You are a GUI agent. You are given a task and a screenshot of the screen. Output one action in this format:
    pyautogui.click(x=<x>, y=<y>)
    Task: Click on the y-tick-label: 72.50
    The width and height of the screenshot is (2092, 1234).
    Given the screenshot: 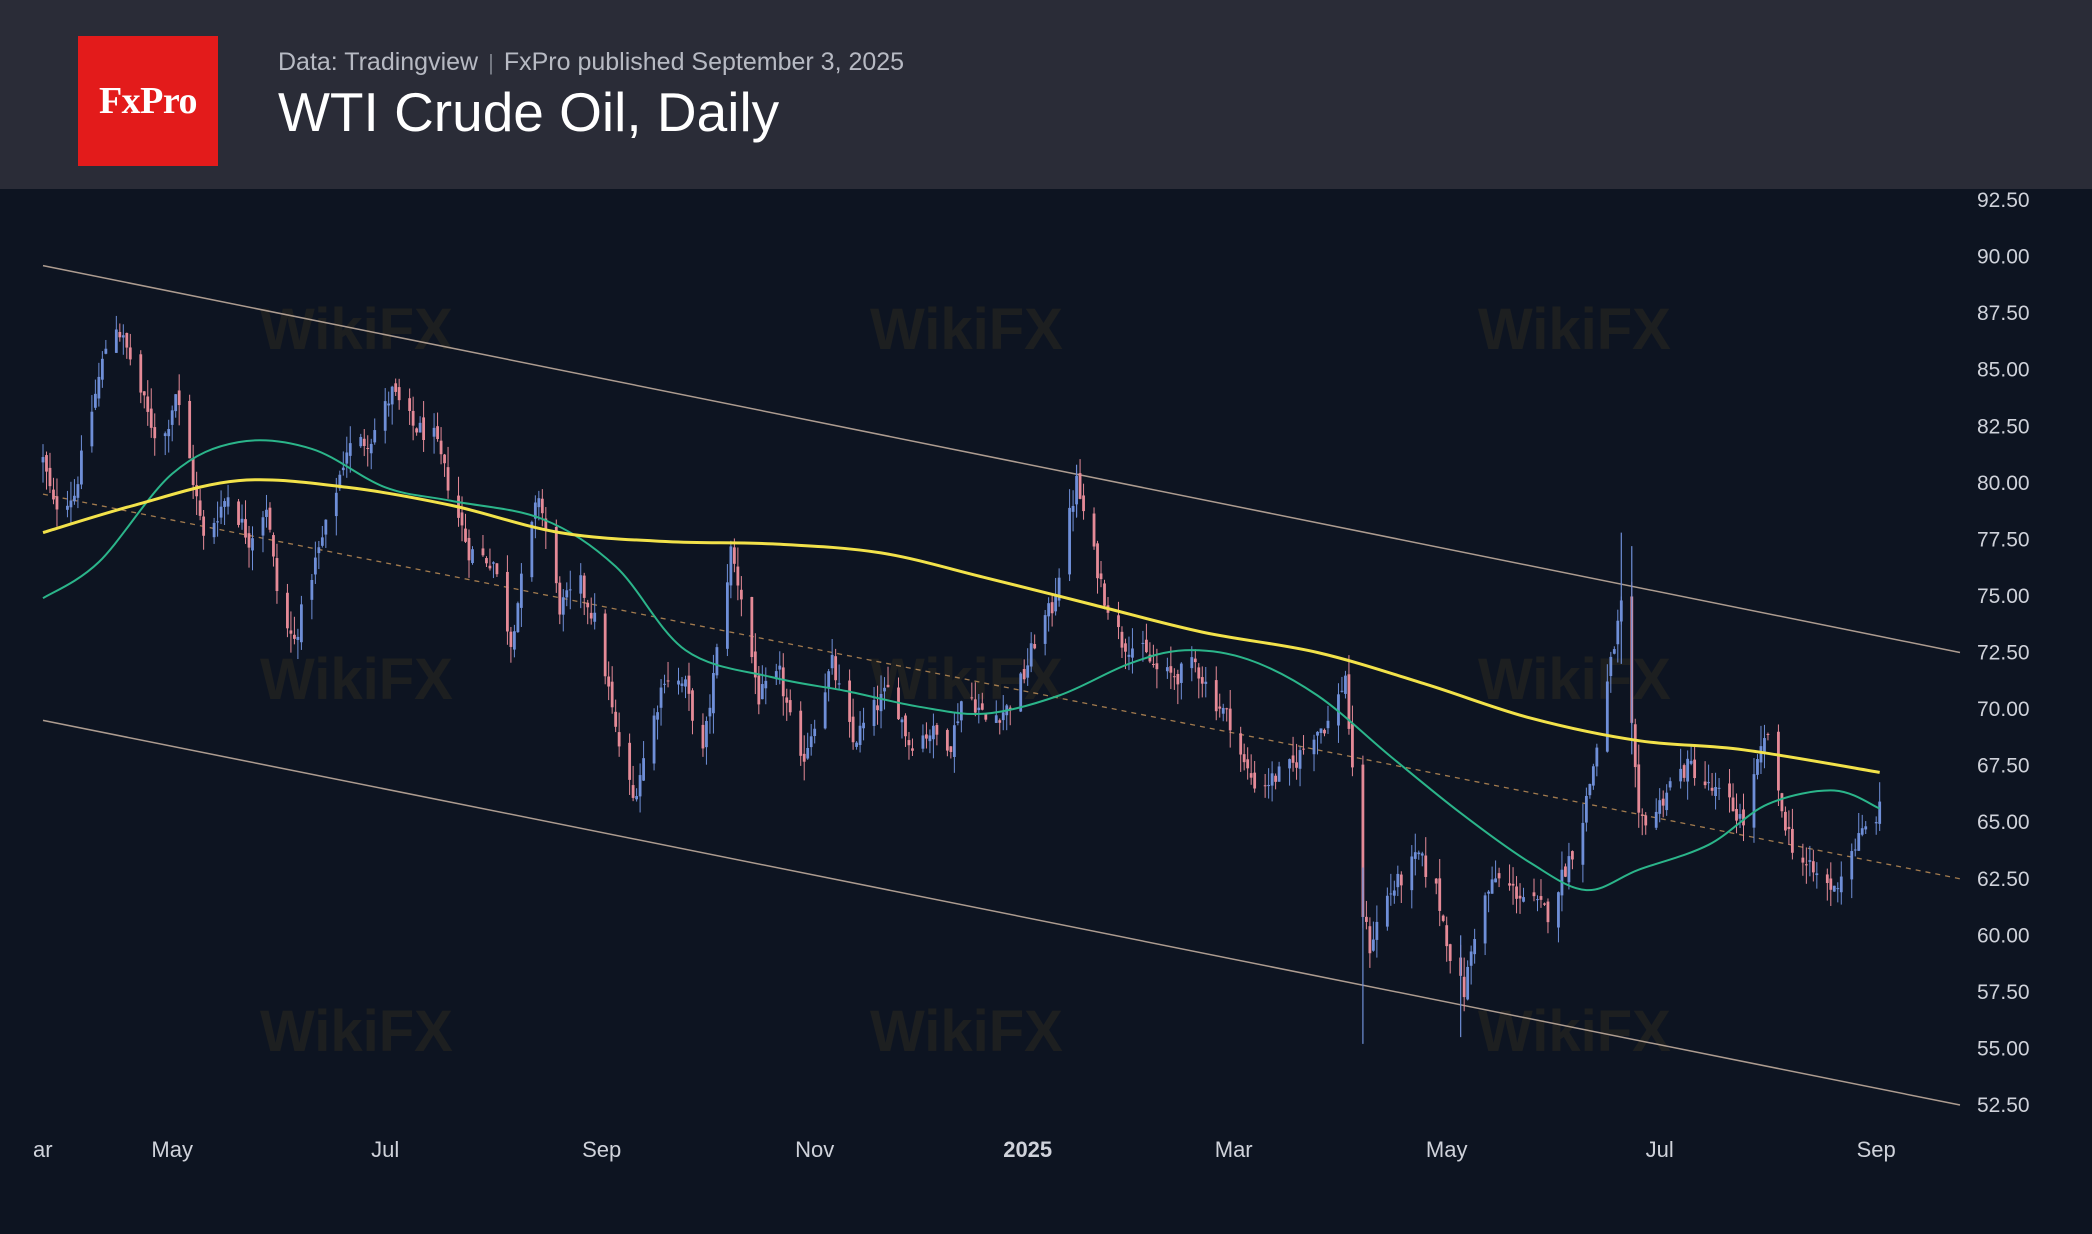 What is the action you would take?
    pyautogui.click(x=2003, y=653)
    